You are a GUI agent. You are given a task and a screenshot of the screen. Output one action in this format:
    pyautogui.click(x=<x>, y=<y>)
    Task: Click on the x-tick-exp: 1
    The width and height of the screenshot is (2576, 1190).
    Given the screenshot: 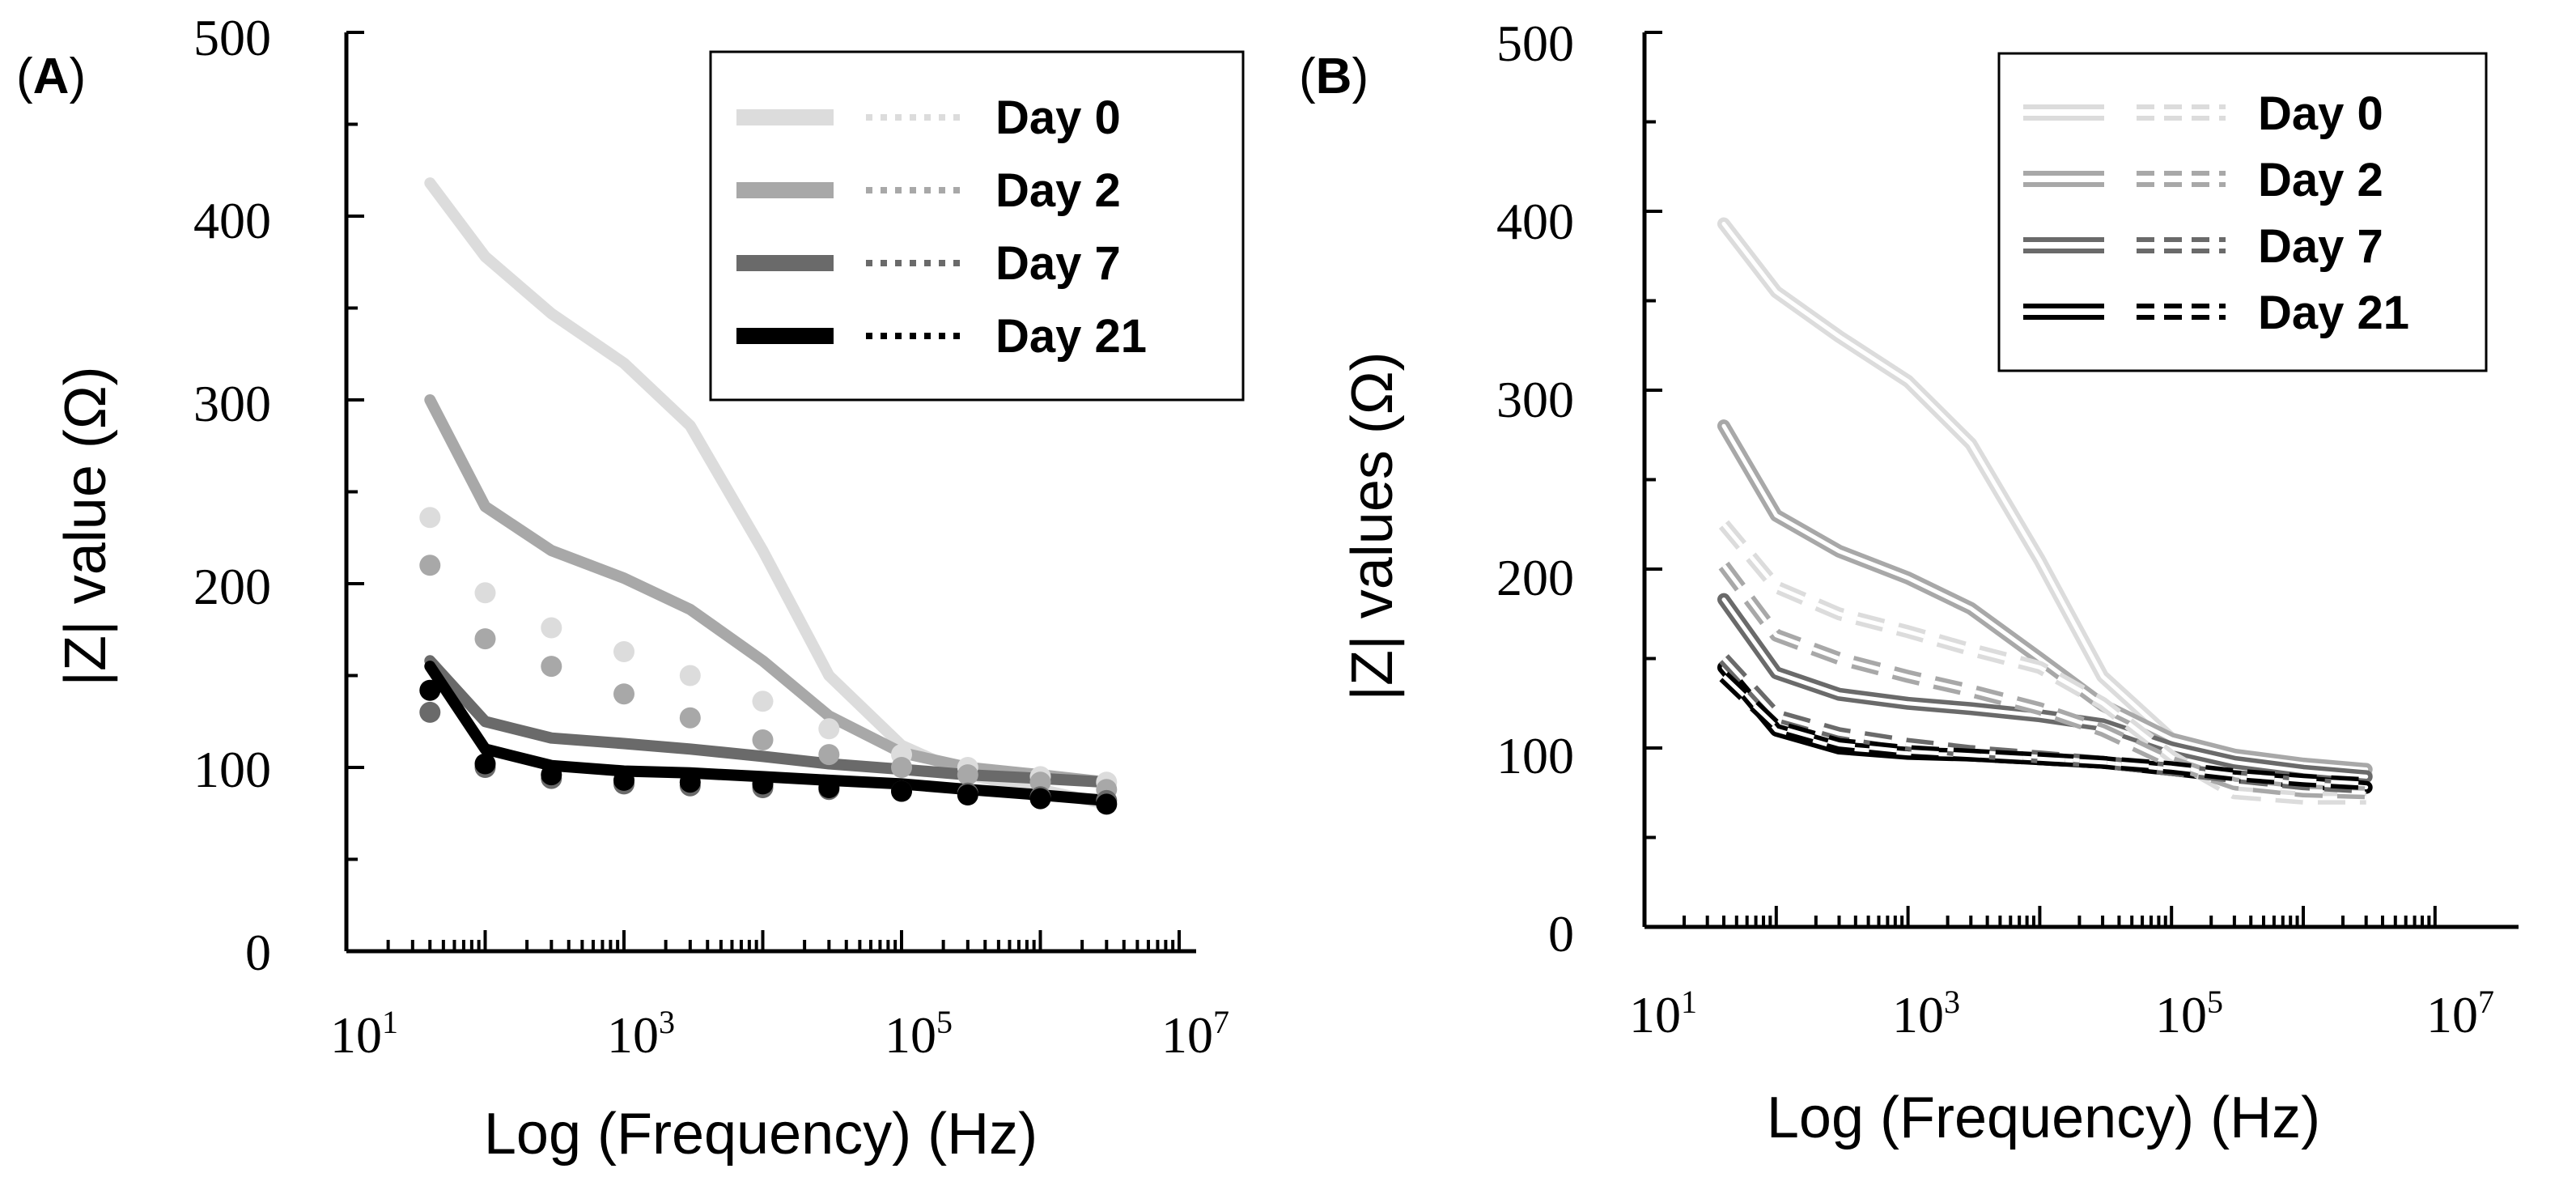 What is the action you would take?
    pyautogui.click(x=390, y=1022)
    